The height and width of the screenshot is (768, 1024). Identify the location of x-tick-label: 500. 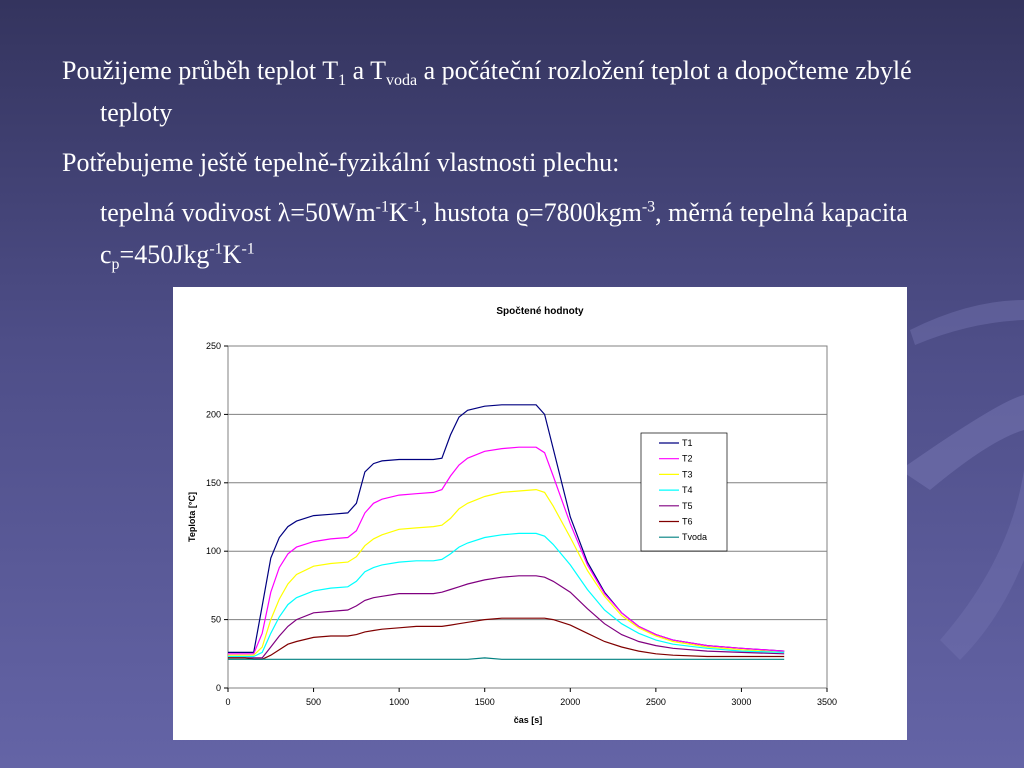
(313, 702).